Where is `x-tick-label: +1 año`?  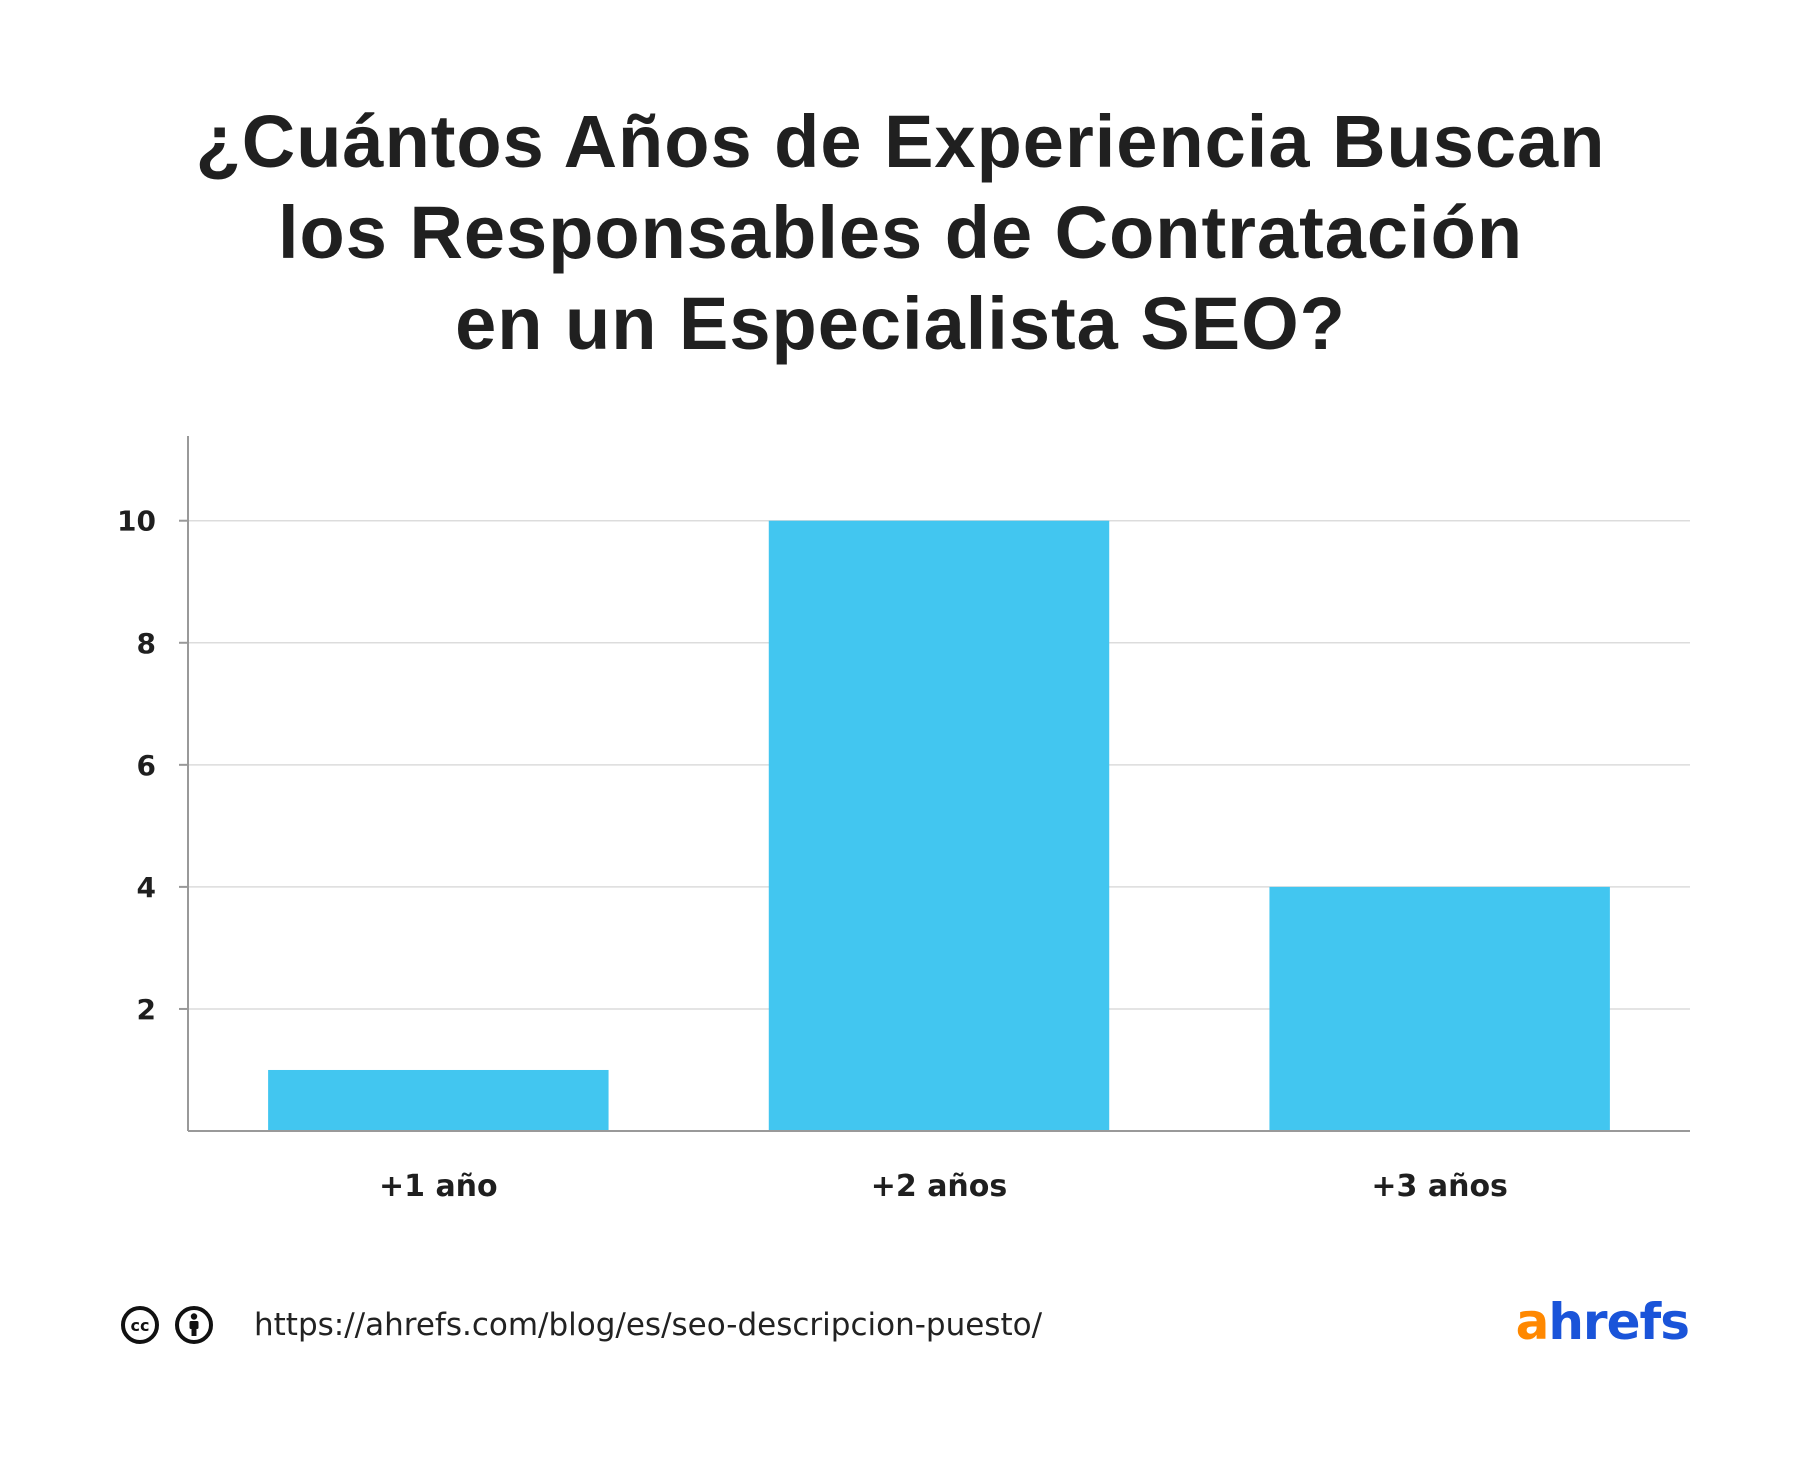
x-tick-label: +1 año is located at coordinates (438, 1186).